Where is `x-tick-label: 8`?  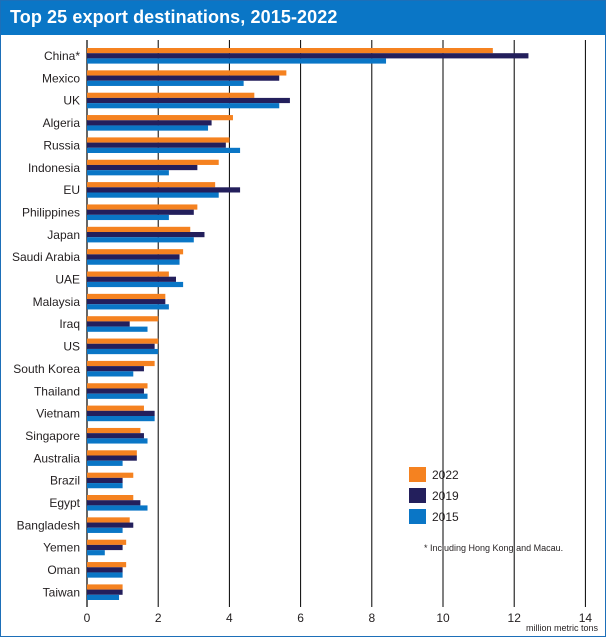
x-tick-label: 8 is located at coordinates (371, 618).